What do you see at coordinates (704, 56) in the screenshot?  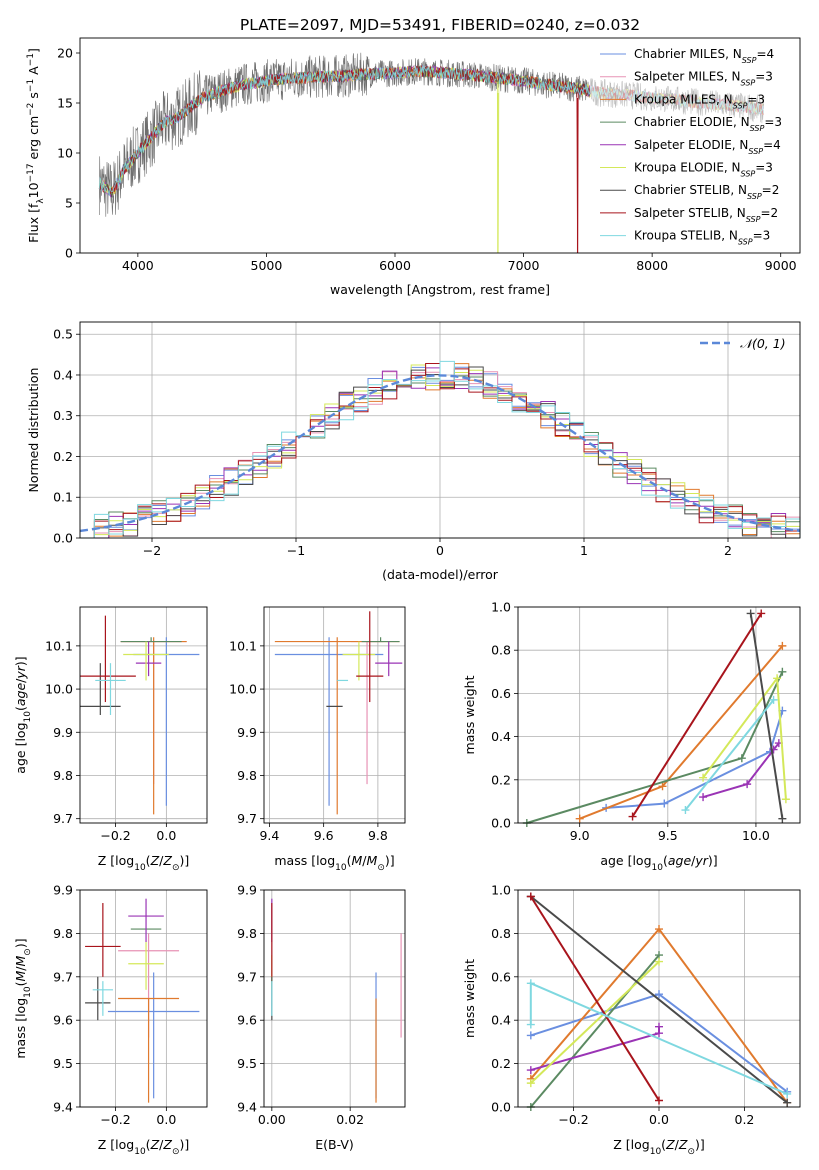 I see `legend-label: Chabrier MILES, NSSP=4` at bounding box center [704, 56].